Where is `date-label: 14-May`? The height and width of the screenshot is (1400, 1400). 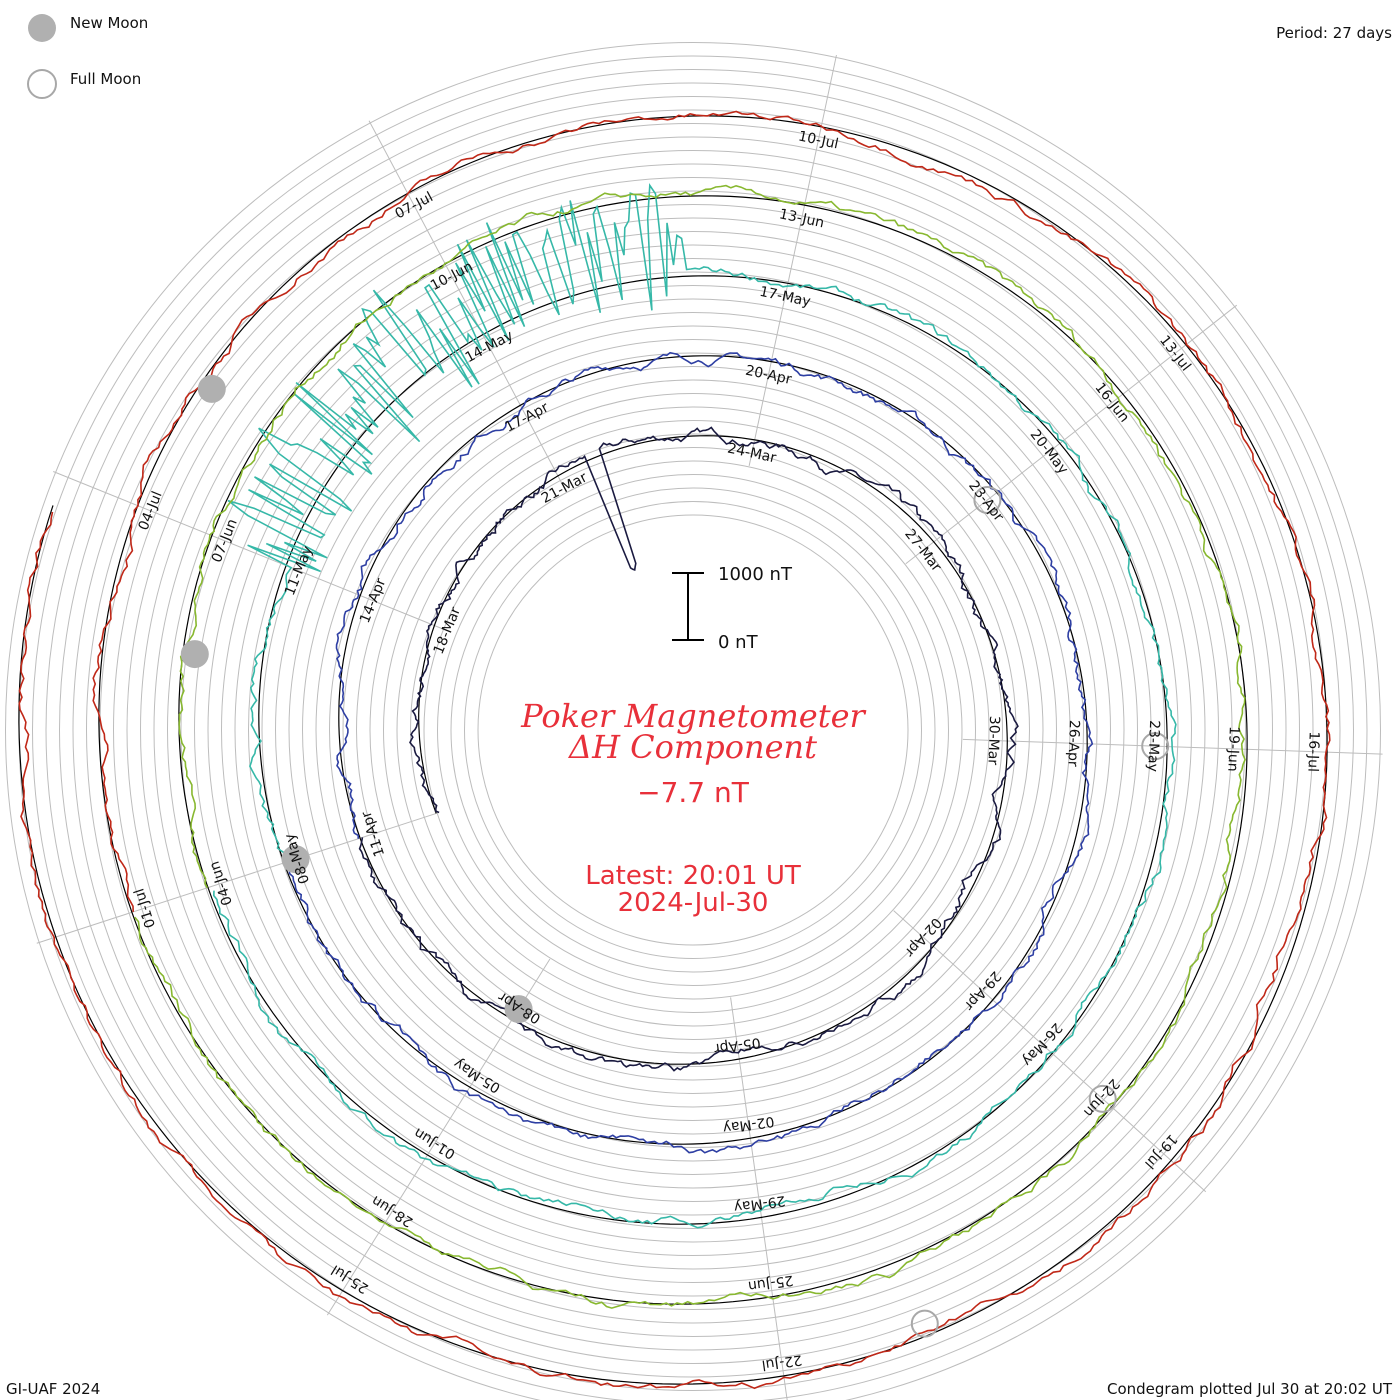
date-label: 14-May is located at coordinates (489, 347).